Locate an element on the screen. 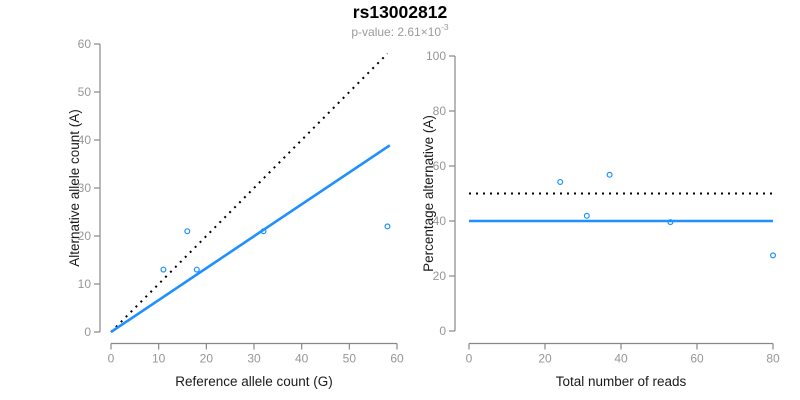 The height and width of the screenshot is (400, 800). y-tick-label: 30 is located at coordinates (85, 188).